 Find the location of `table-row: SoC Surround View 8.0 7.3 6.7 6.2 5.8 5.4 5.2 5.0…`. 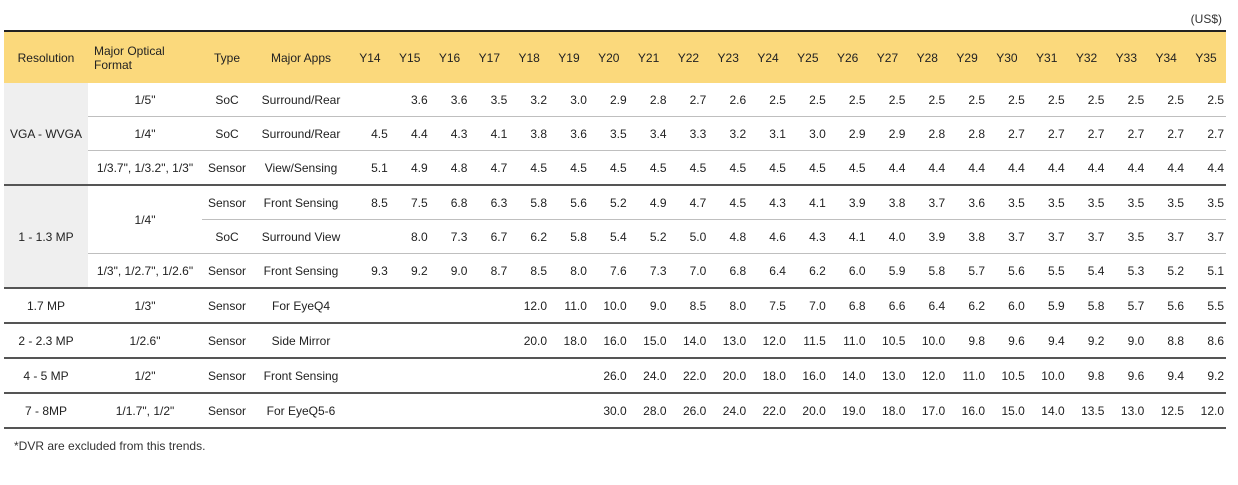

table-row: SoC Surround View 8.0 7.3 6.7 6.2 5.8 5.4 5.2 5.0… is located at coordinates (615, 236).